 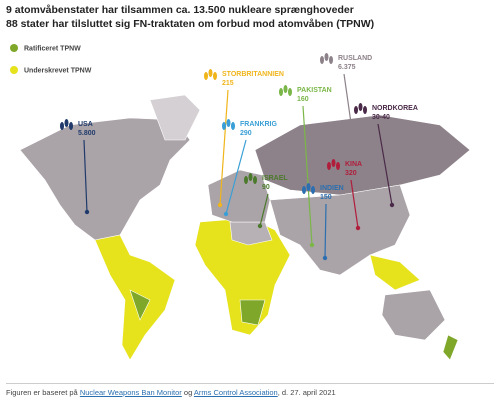 I want to click on state-name: FRANKRIG, so click(x=258, y=124).